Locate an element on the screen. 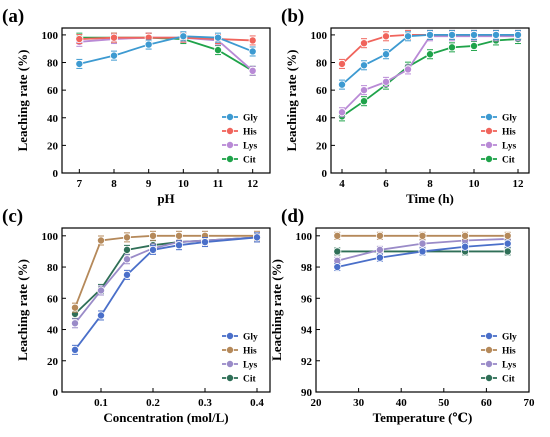 The width and height of the screenshot is (550, 437). panel-label: (c) is located at coordinates (12, 216).